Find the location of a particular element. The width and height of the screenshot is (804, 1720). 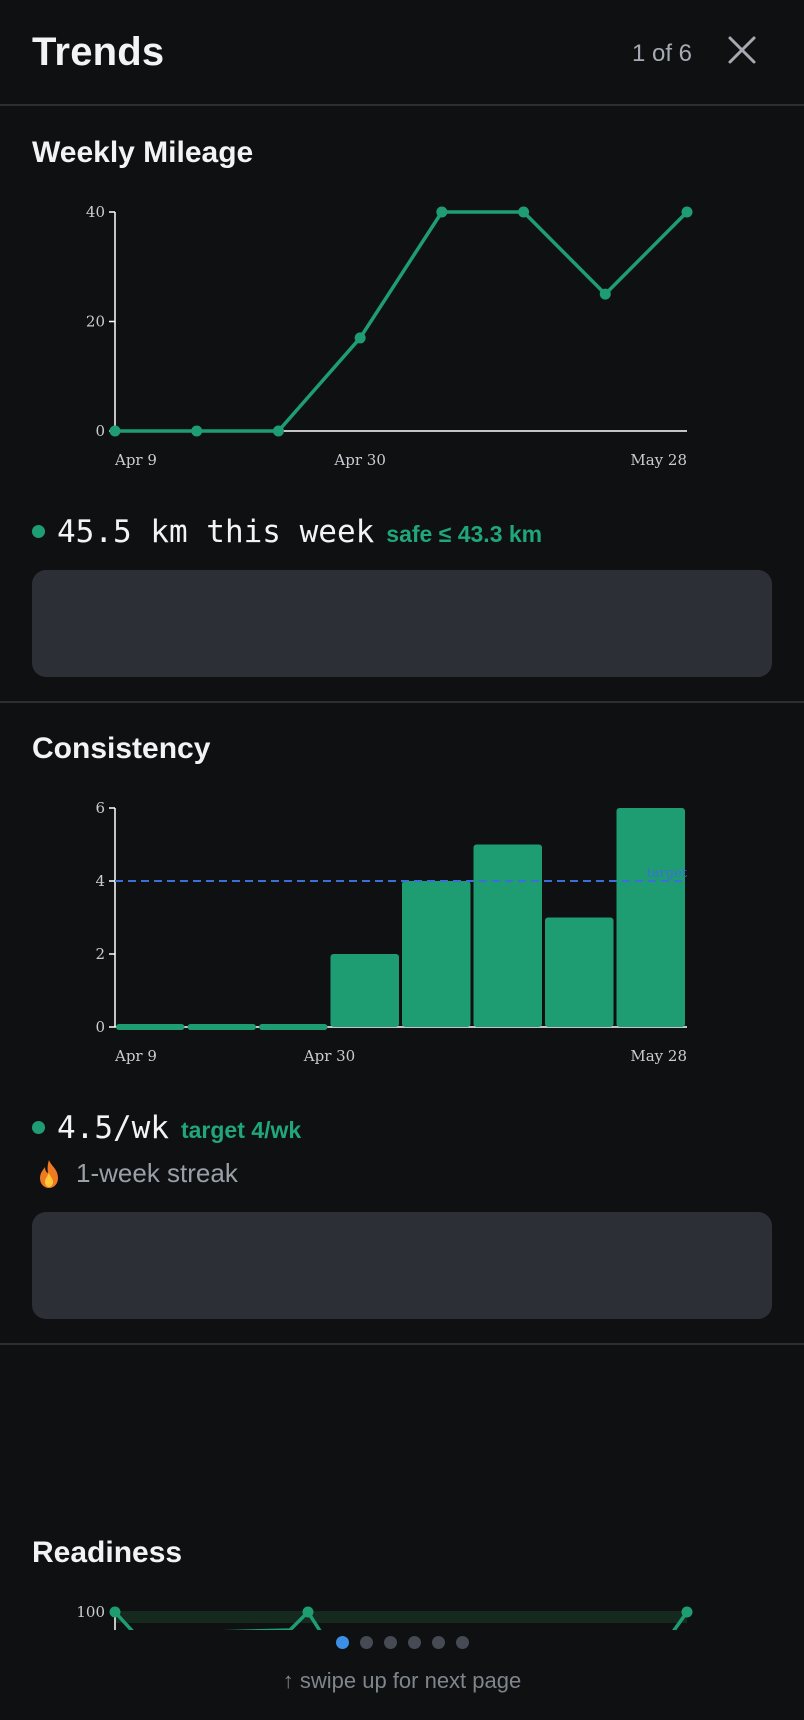

page-indicator: 1 of 6 is located at coordinates (661, 53).